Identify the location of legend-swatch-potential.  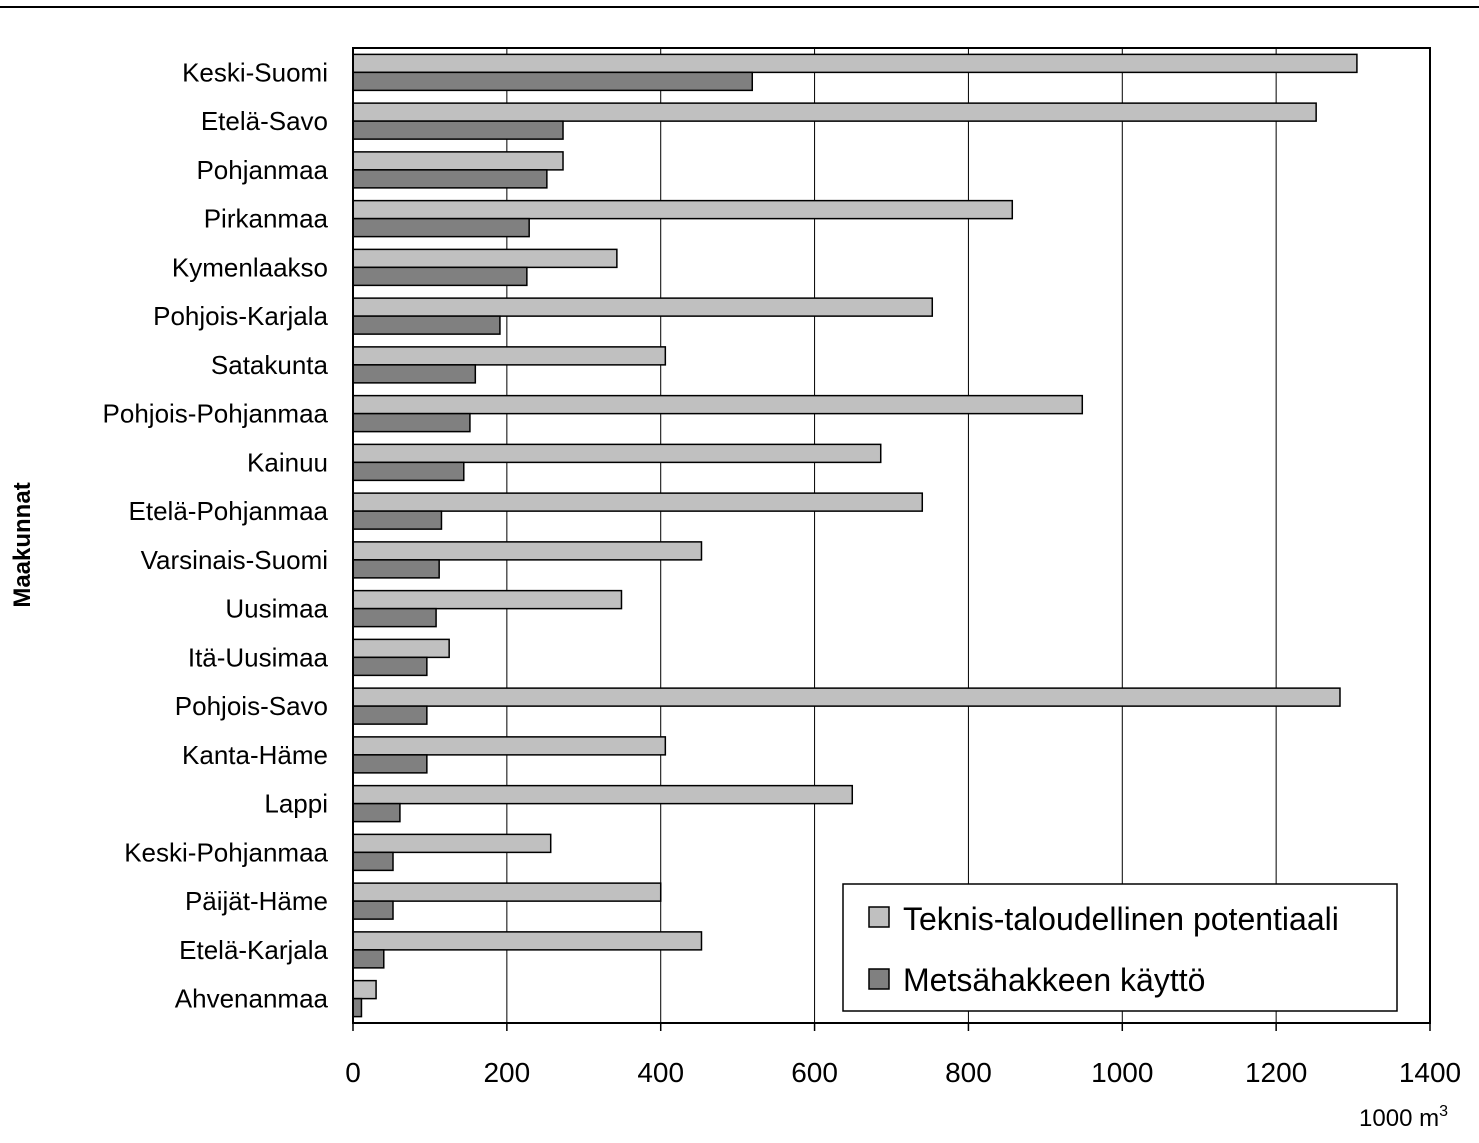
(879, 917).